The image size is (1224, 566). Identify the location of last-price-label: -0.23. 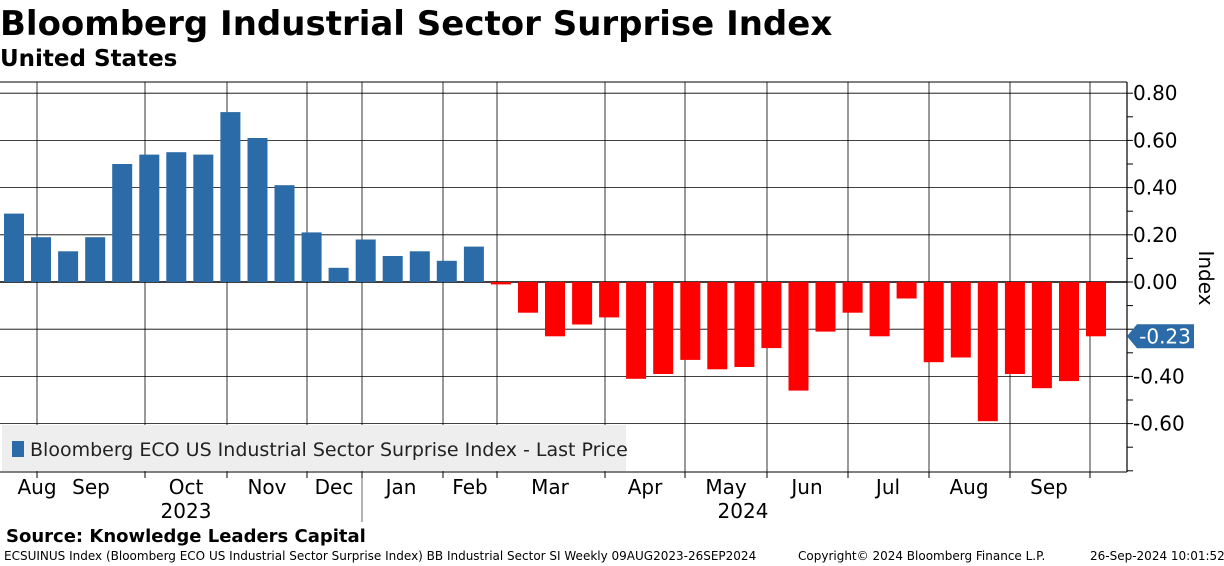
(1165, 336).